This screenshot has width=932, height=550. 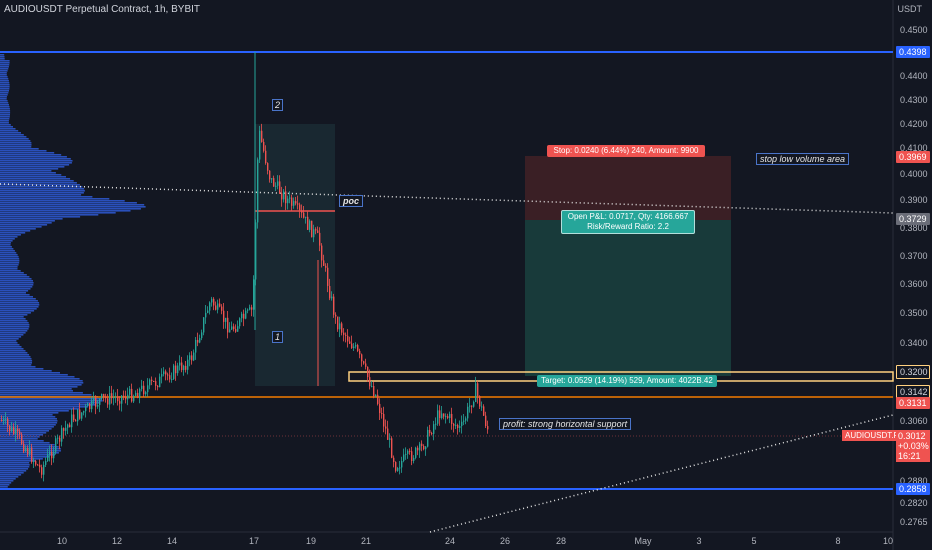 I want to click on price-change: +0.03%, so click(x=913, y=446).